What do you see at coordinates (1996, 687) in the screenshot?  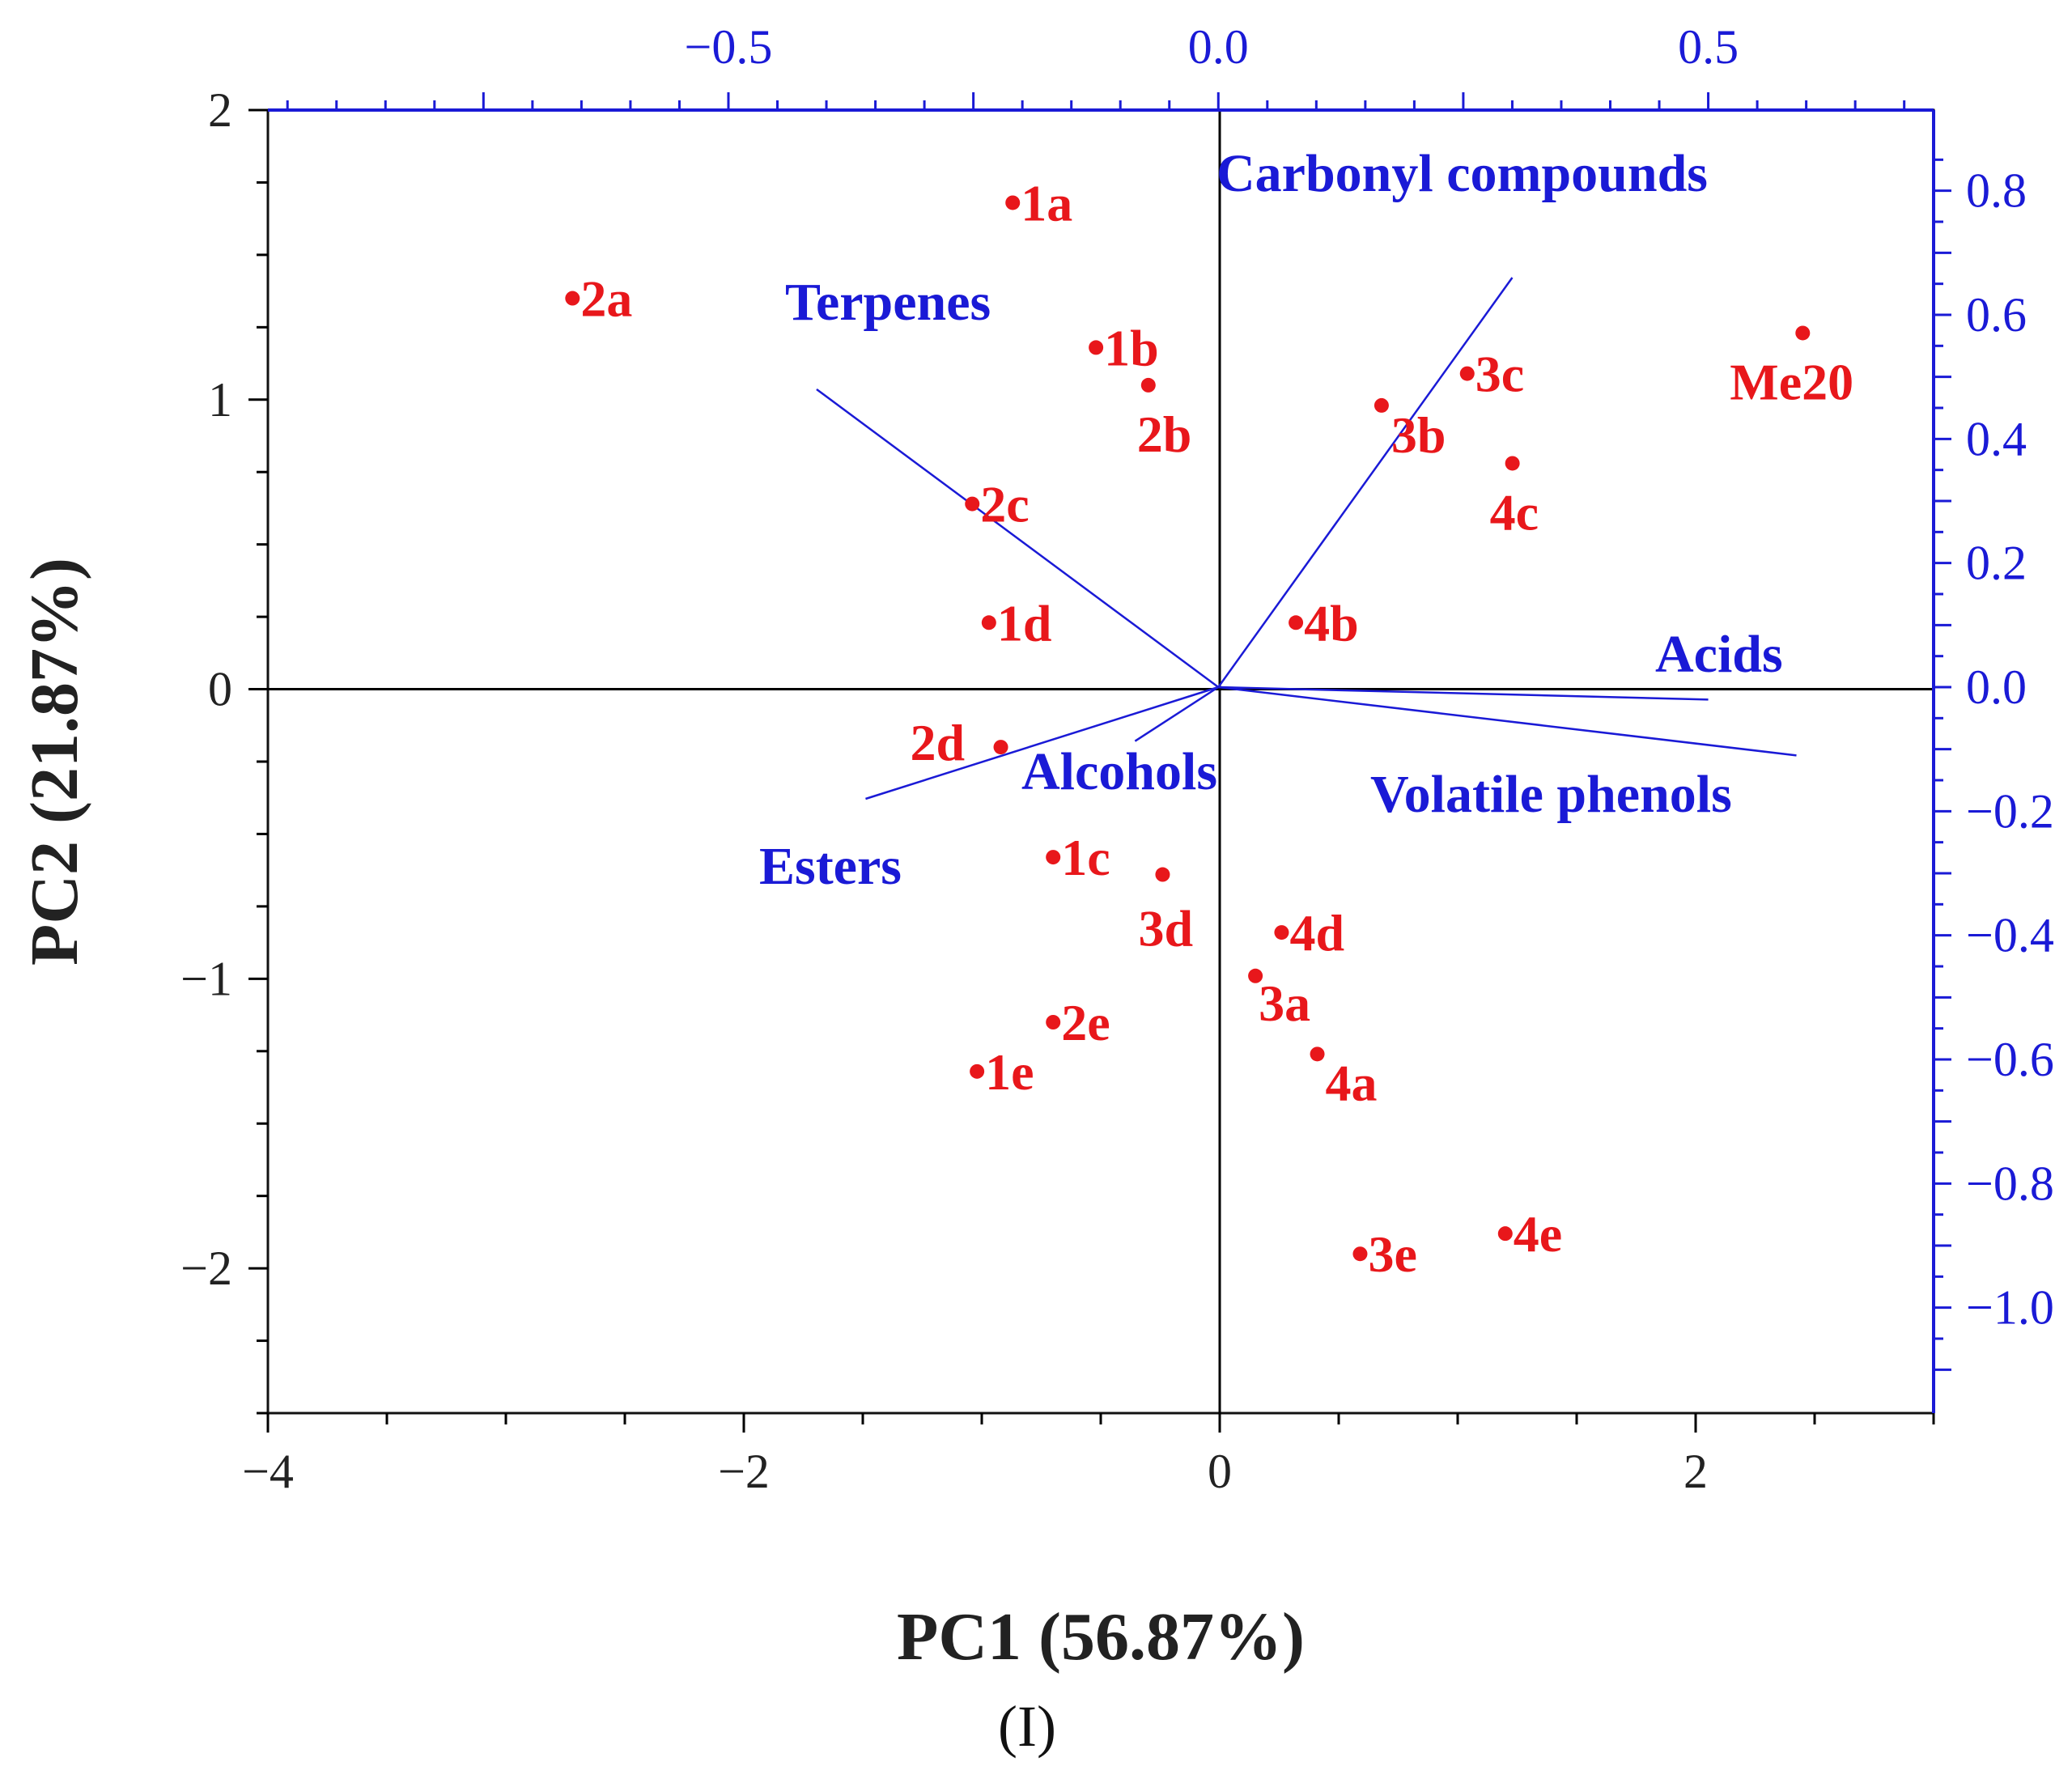 I see `right-tick-label: 0.0` at bounding box center [1996, 687].